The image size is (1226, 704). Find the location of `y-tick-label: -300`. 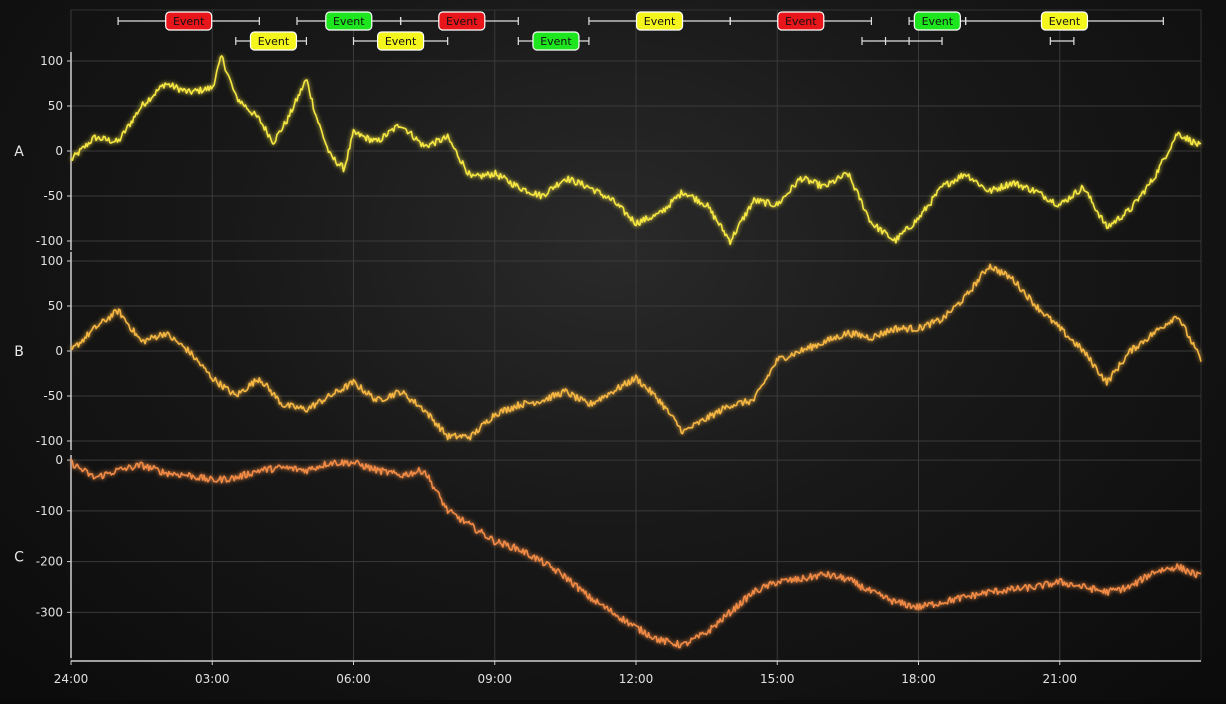

y-tick-label: -300 is located at coordinates (49, 612).